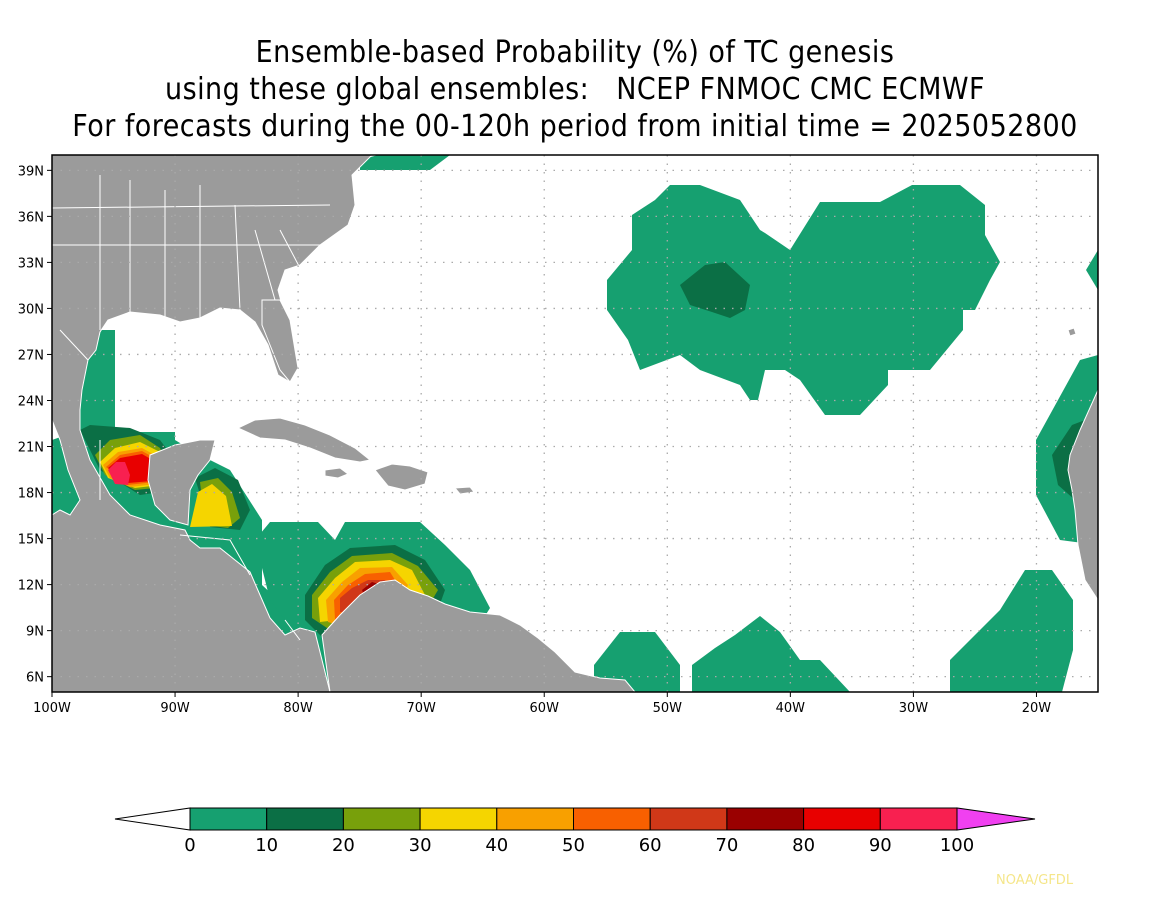 The height and width of the screenshot is (924, 1150). I want to click on colorbar-over-arrow, so click(996, 819).